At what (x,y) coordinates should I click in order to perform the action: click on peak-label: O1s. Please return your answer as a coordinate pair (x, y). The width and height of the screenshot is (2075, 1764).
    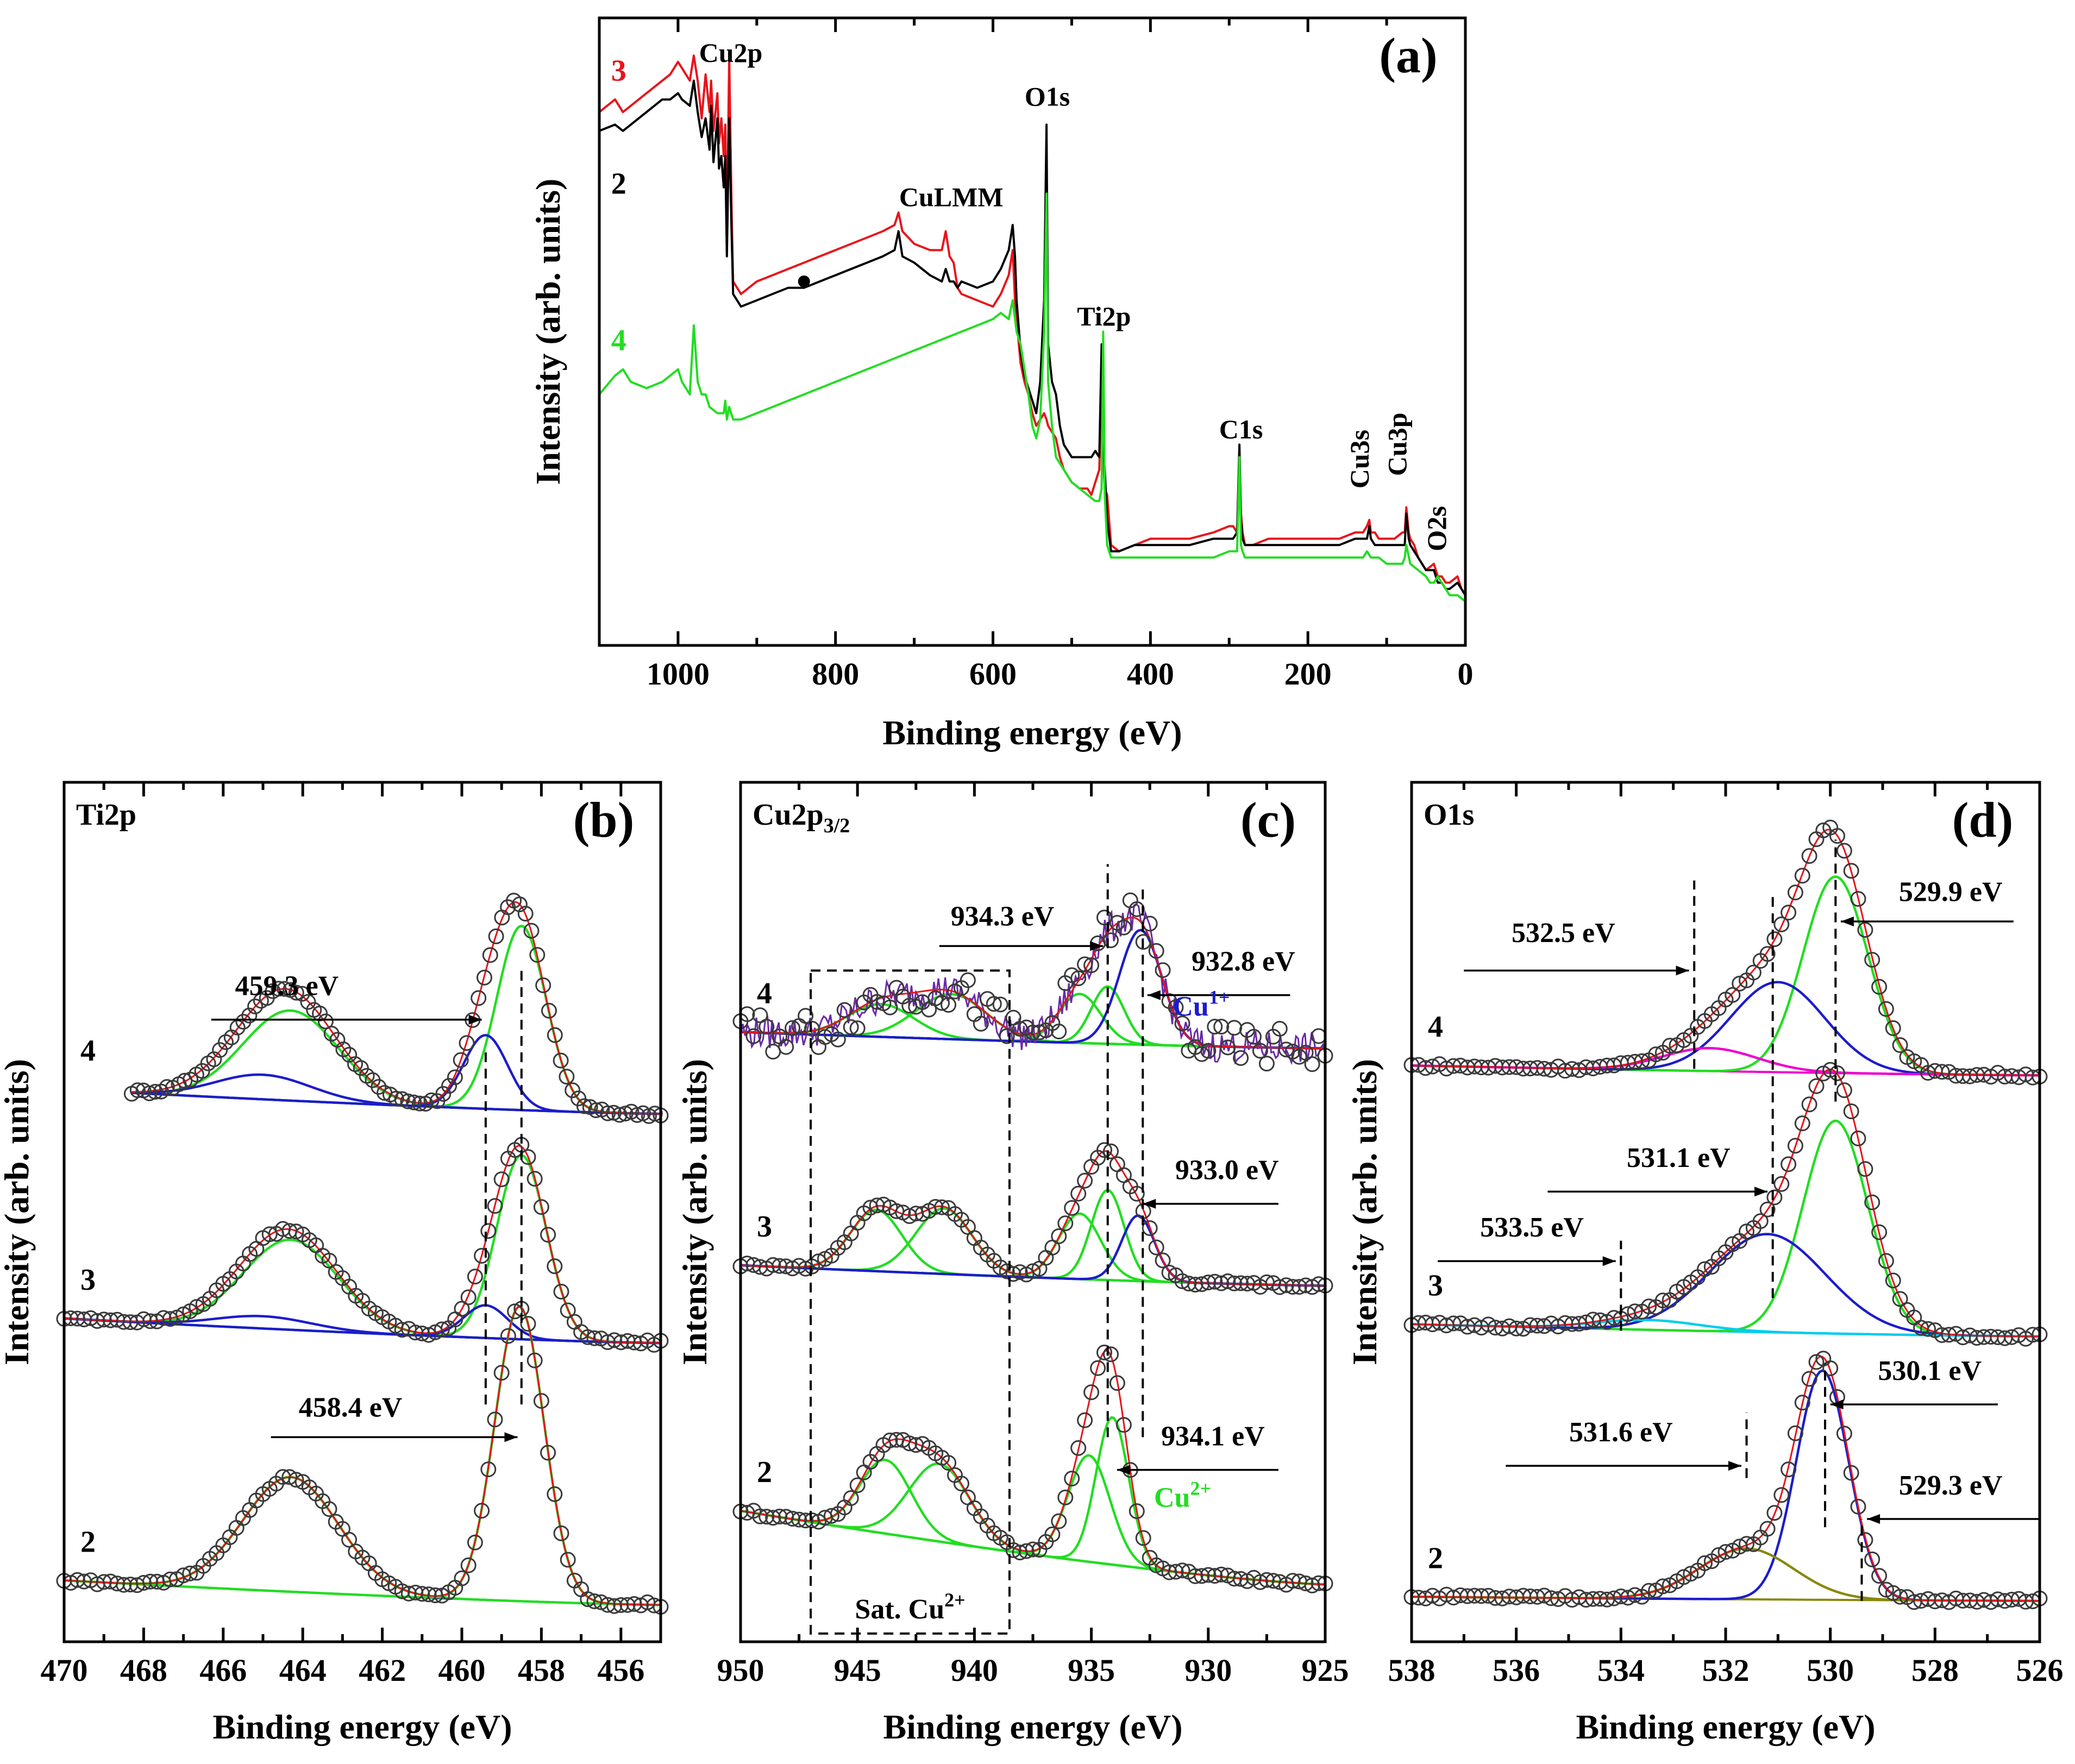
    Looking at the image, I should click on (1047, 96).